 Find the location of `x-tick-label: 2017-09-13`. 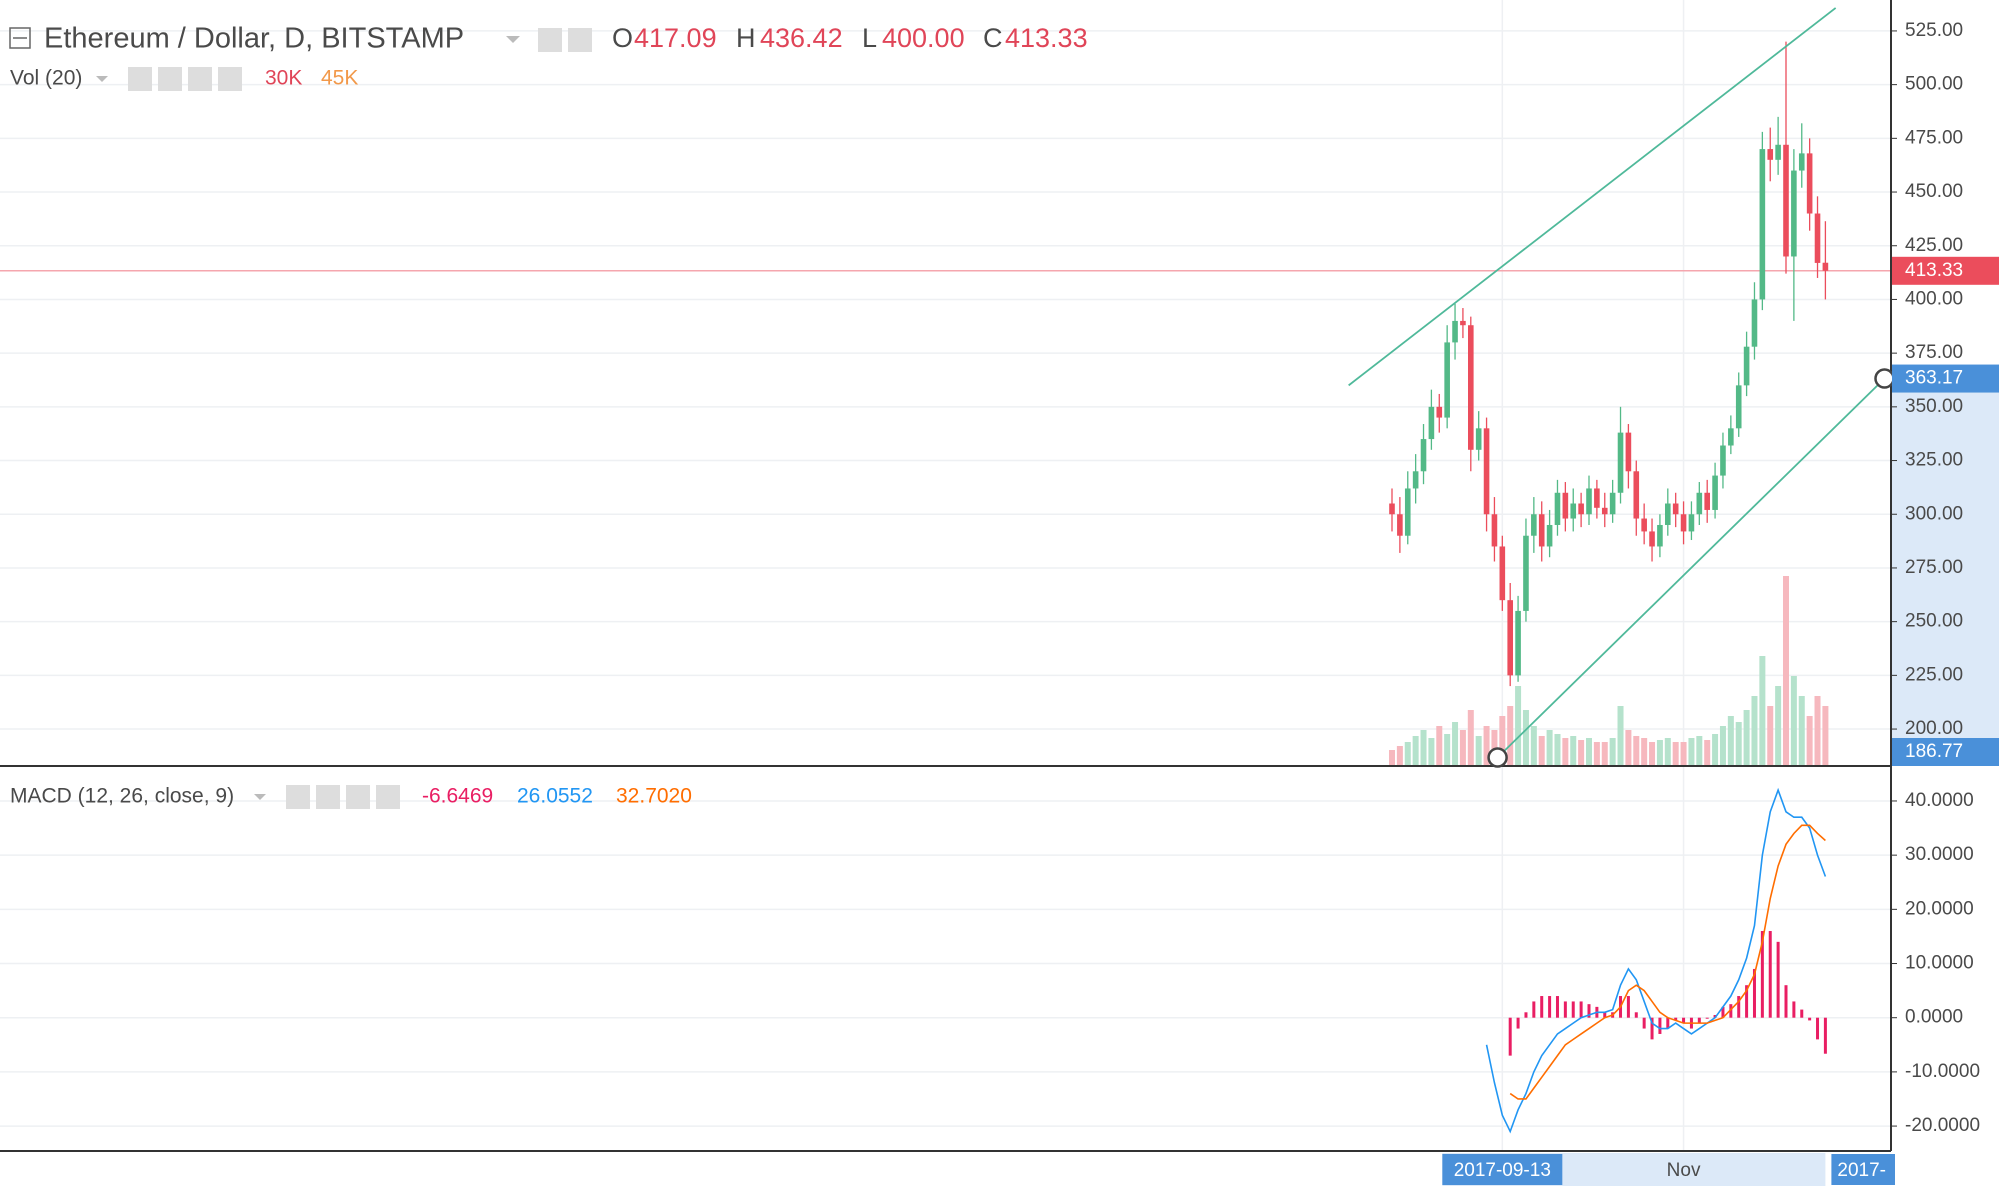

x-tick-label: 2017-09-13 is located at coordinates (1502, 1170).